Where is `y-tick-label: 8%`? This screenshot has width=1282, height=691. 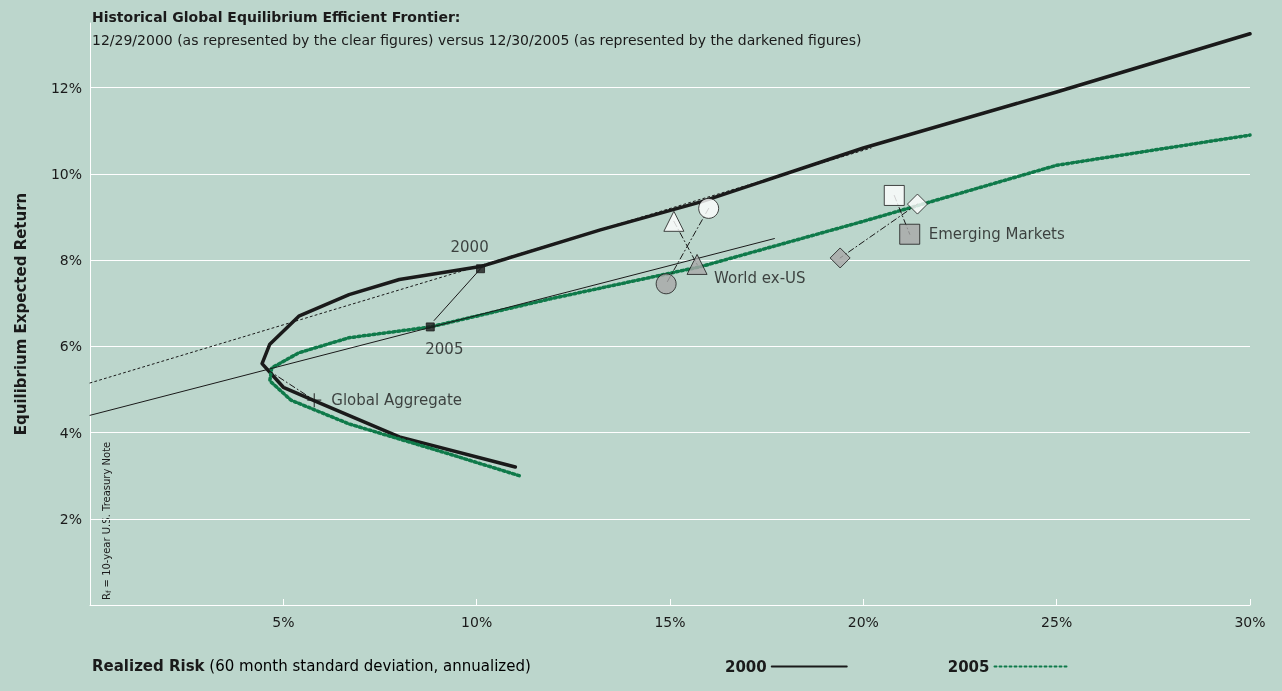 y-tick-label: 8% is located at coordinates (70, 260).